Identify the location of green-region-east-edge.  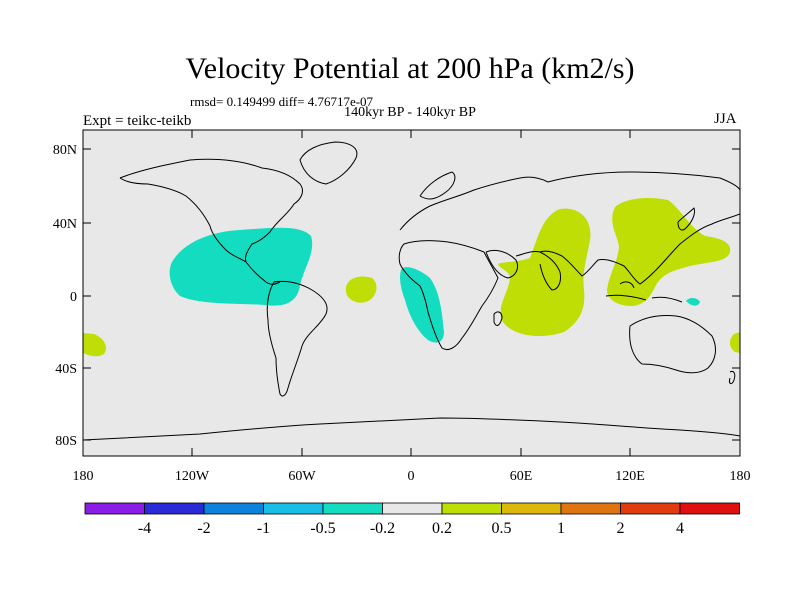
(734, 342).